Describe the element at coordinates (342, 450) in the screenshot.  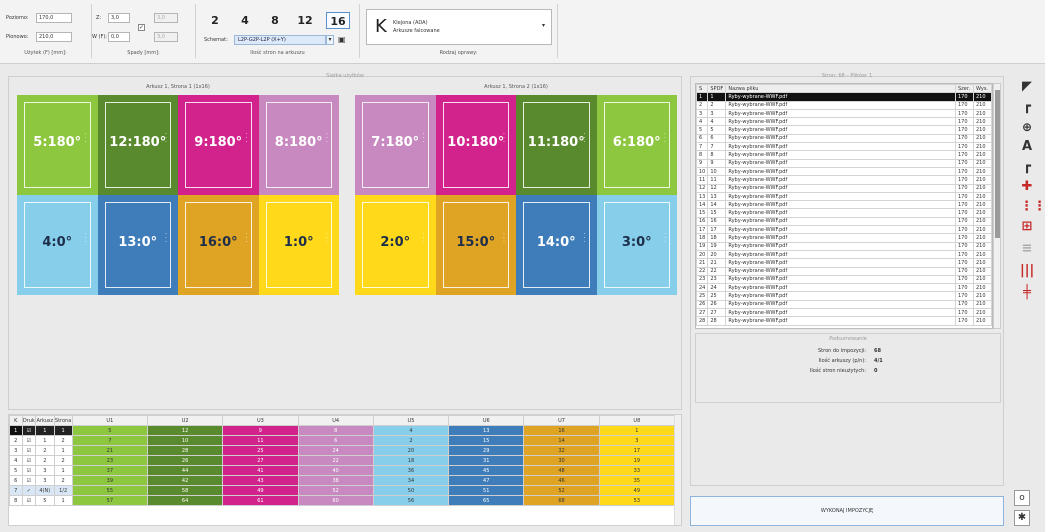
I see `table-row: 3 ☑ 2 1 21 28 25 24 20 29 32 17` at that location.